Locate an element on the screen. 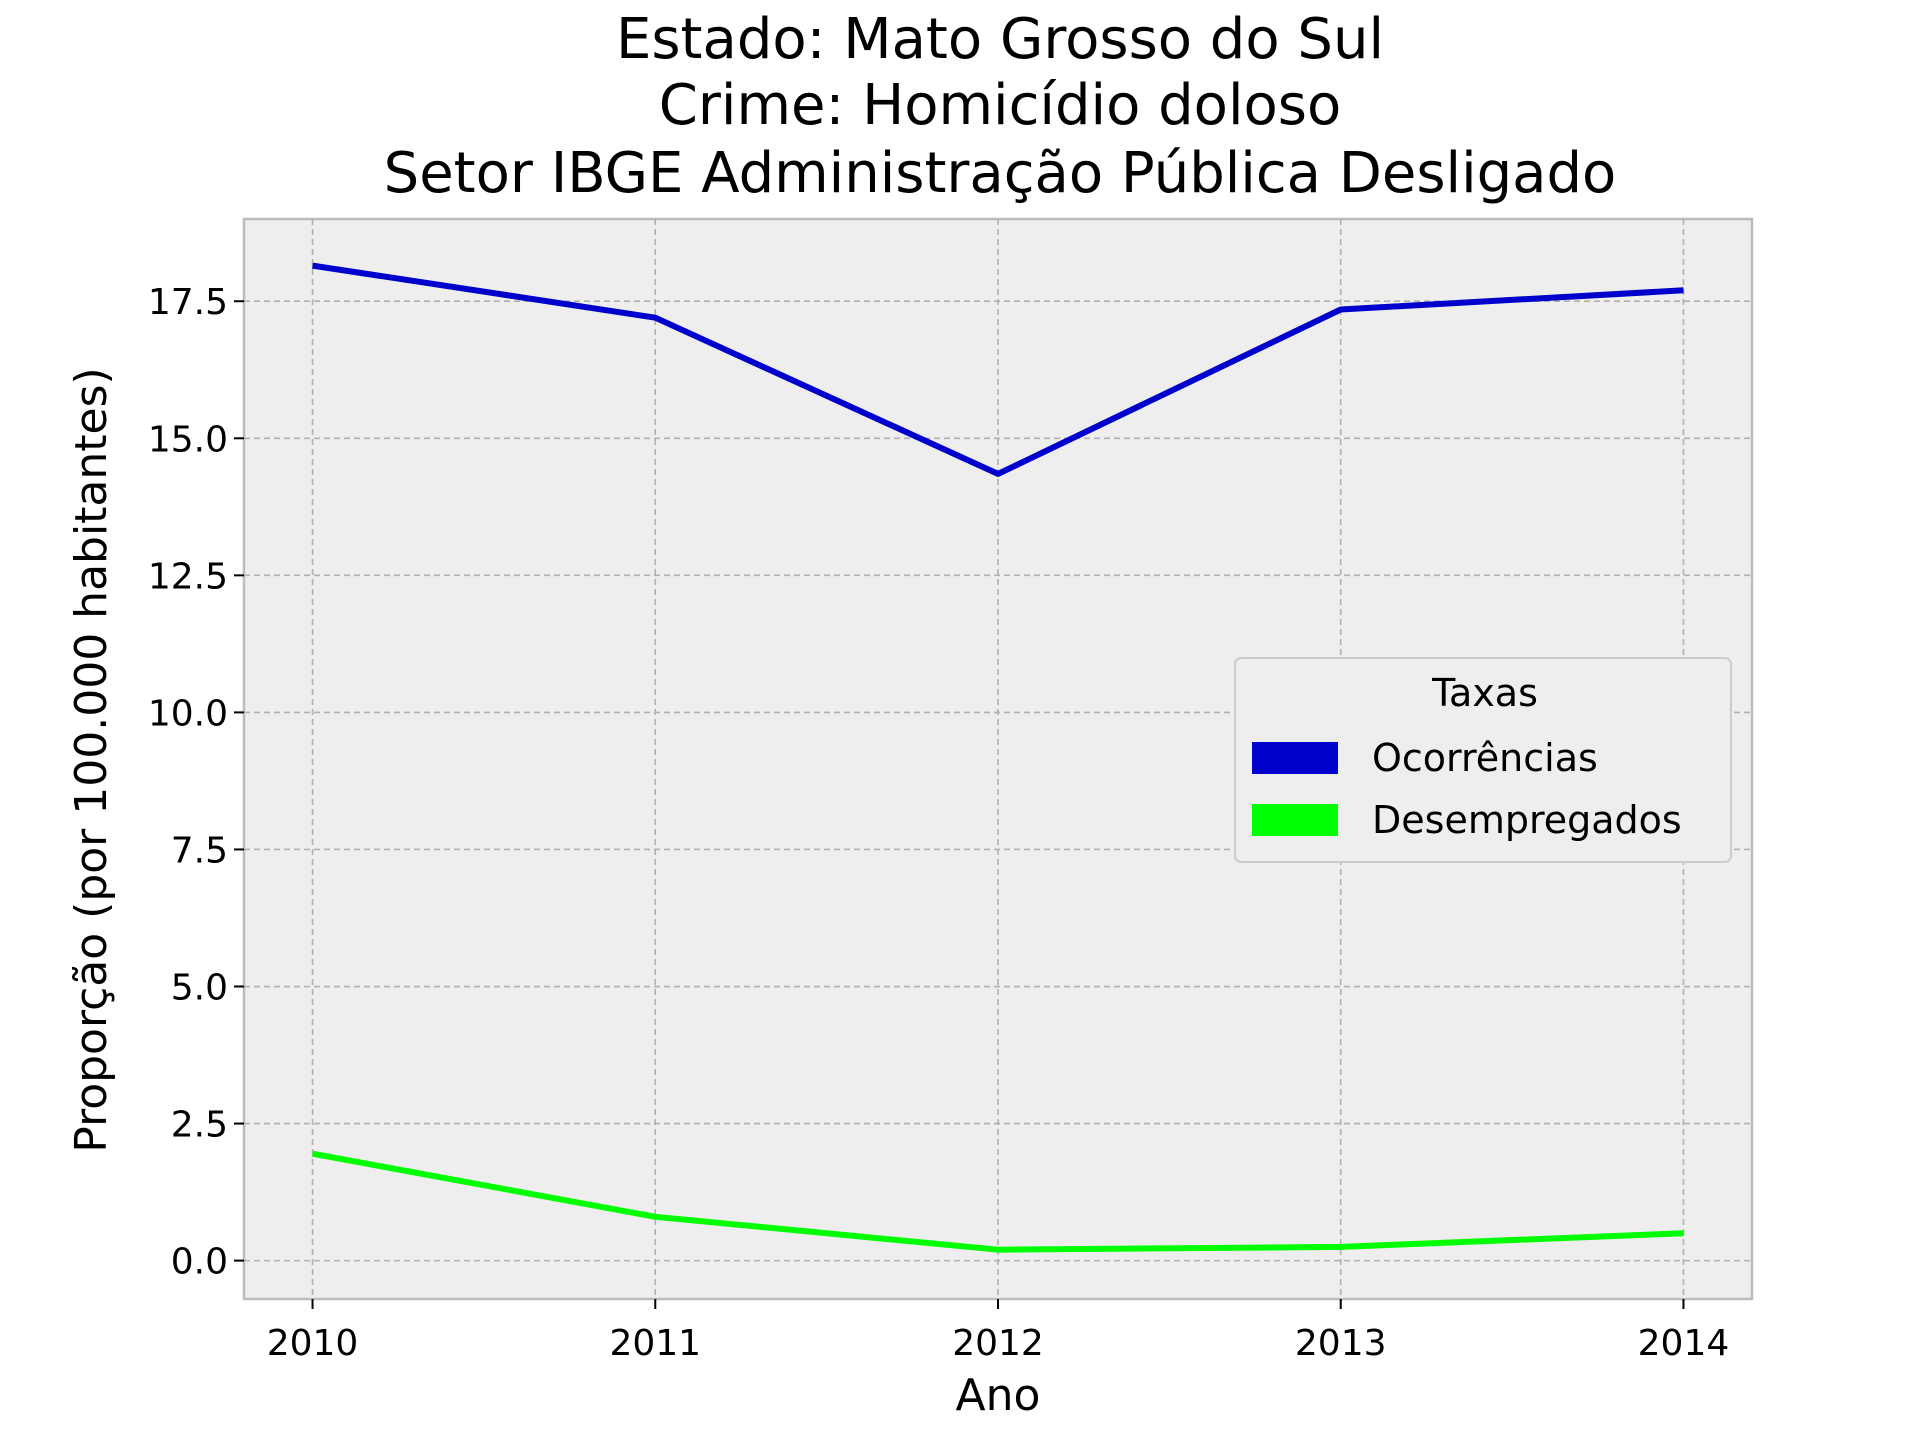  legend-entry-label: Ocorrências is located at coordinates (1485, 758).